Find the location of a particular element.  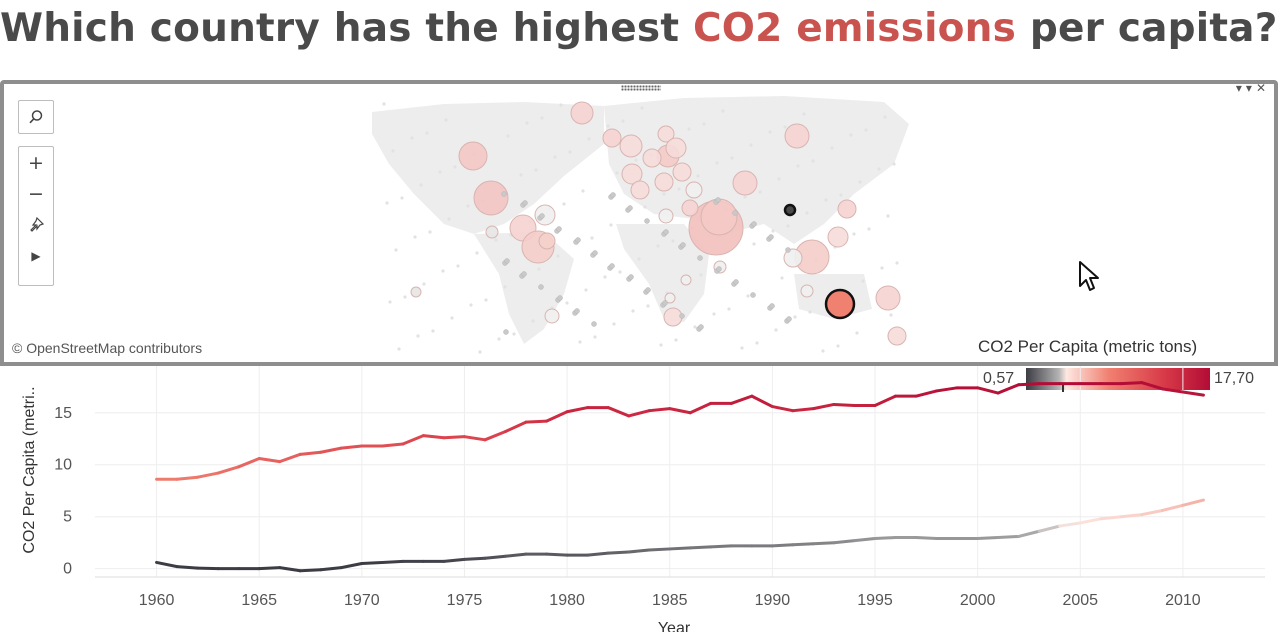

selected-country-bubble is located at coordinates (790, 210).